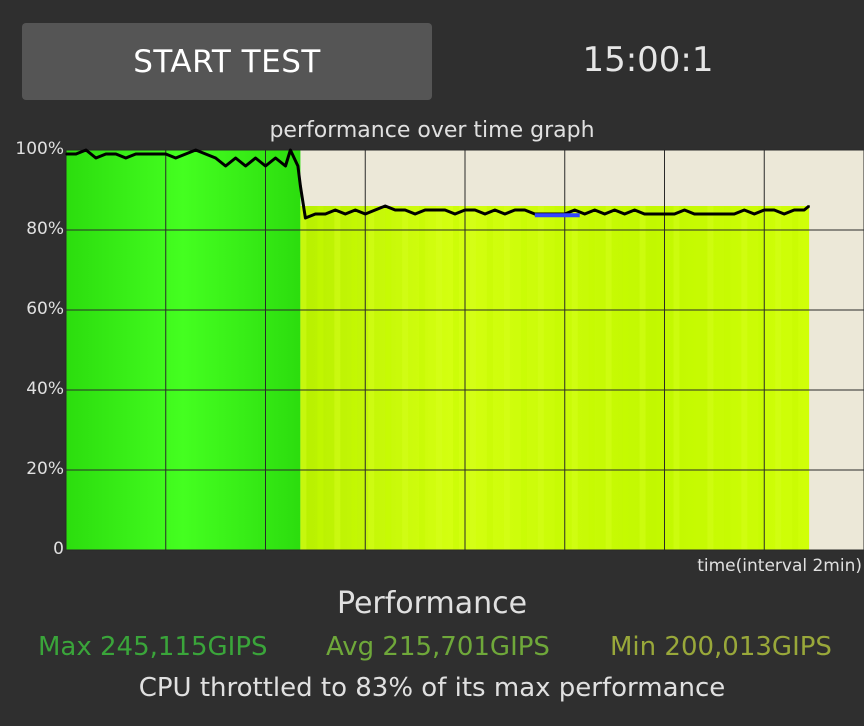  What do you see at coordinates (39, 149) in the screenshot?
I see `y-tick-label: 100%` at bounding box center [39, 149].